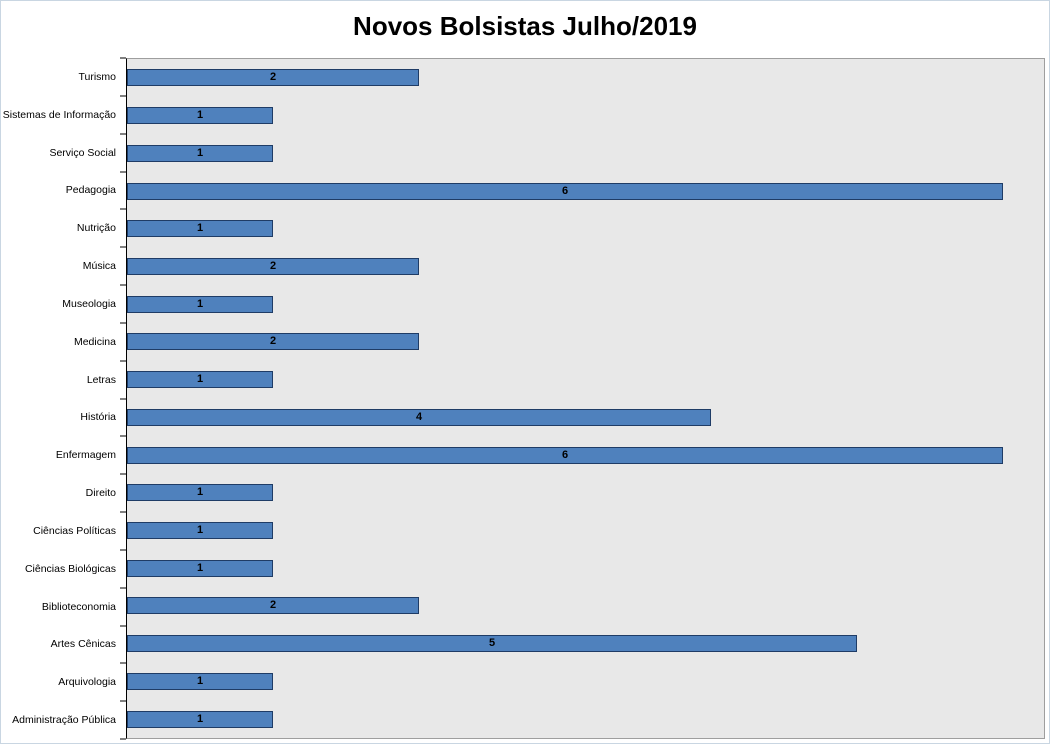 This screenshot has width=1050, height=744. Describe the element at coordinates (94, 341) in the screenshot. I see `category-label: Medicina` at that location.